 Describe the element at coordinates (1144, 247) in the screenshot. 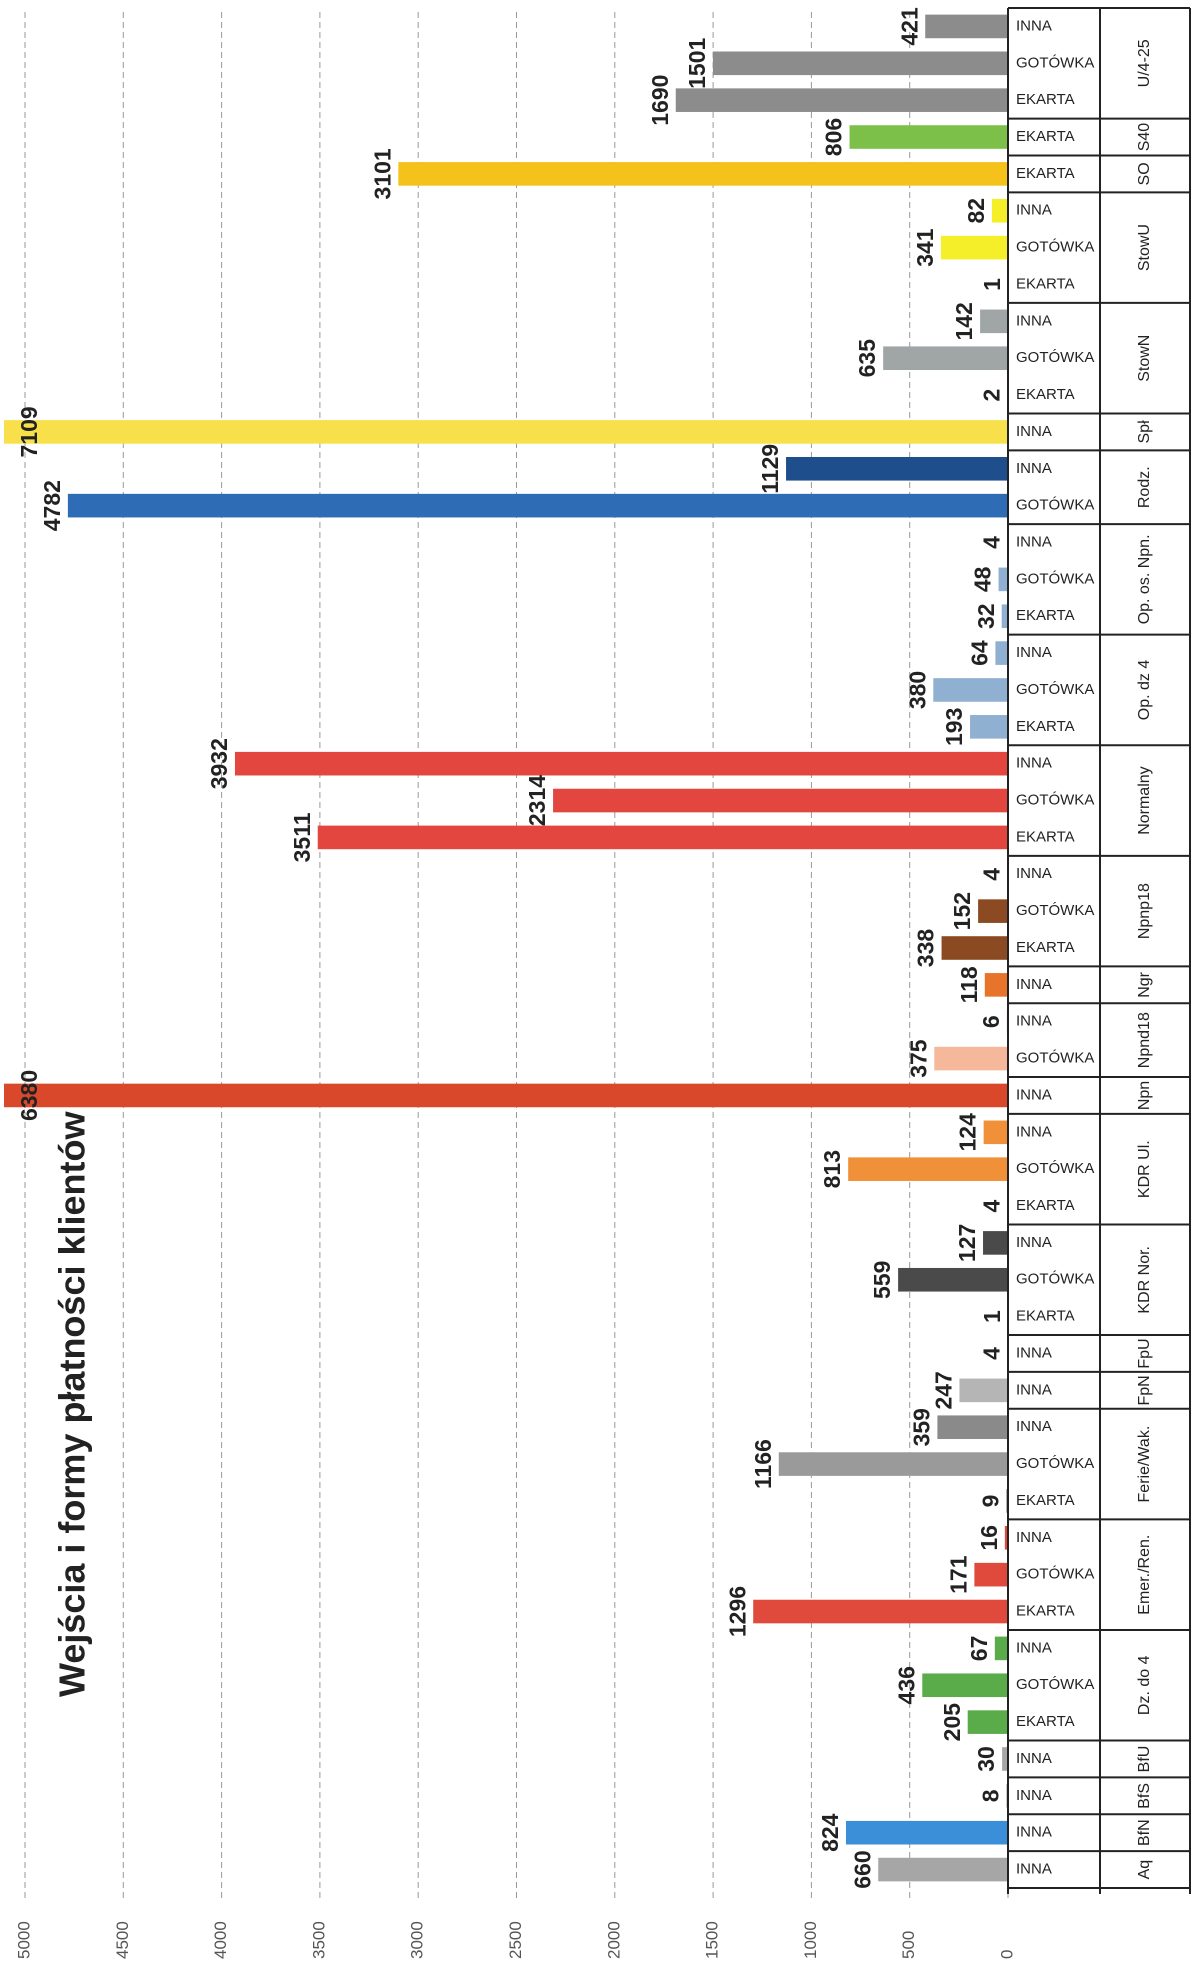

I see `group-label: StowU` at that location.